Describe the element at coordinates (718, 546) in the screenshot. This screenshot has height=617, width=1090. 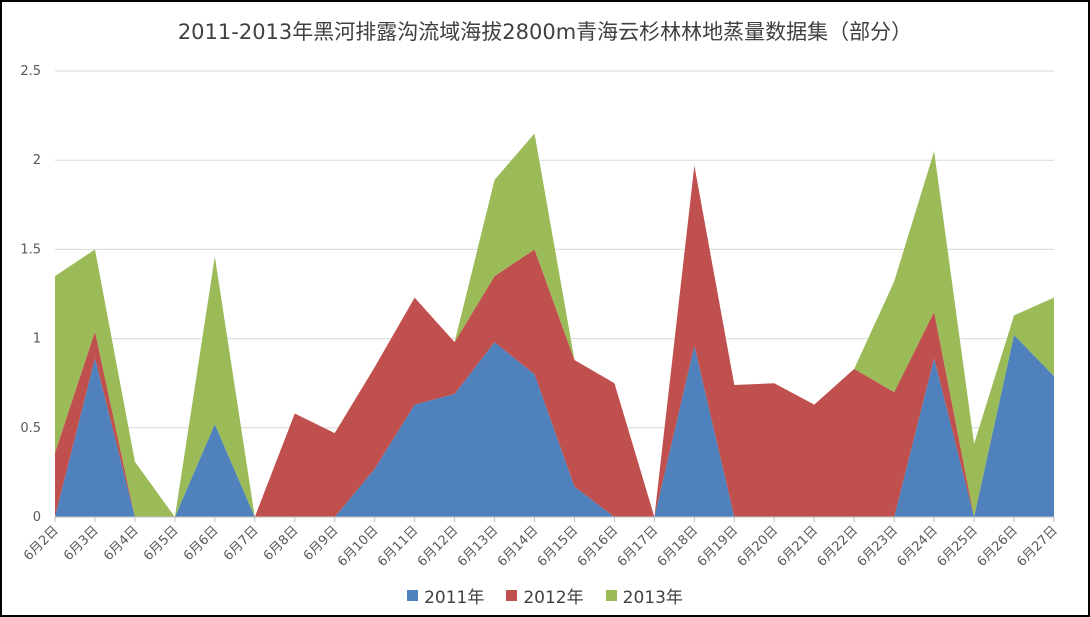
I see `x-tick-label: 6月19日` at that location.